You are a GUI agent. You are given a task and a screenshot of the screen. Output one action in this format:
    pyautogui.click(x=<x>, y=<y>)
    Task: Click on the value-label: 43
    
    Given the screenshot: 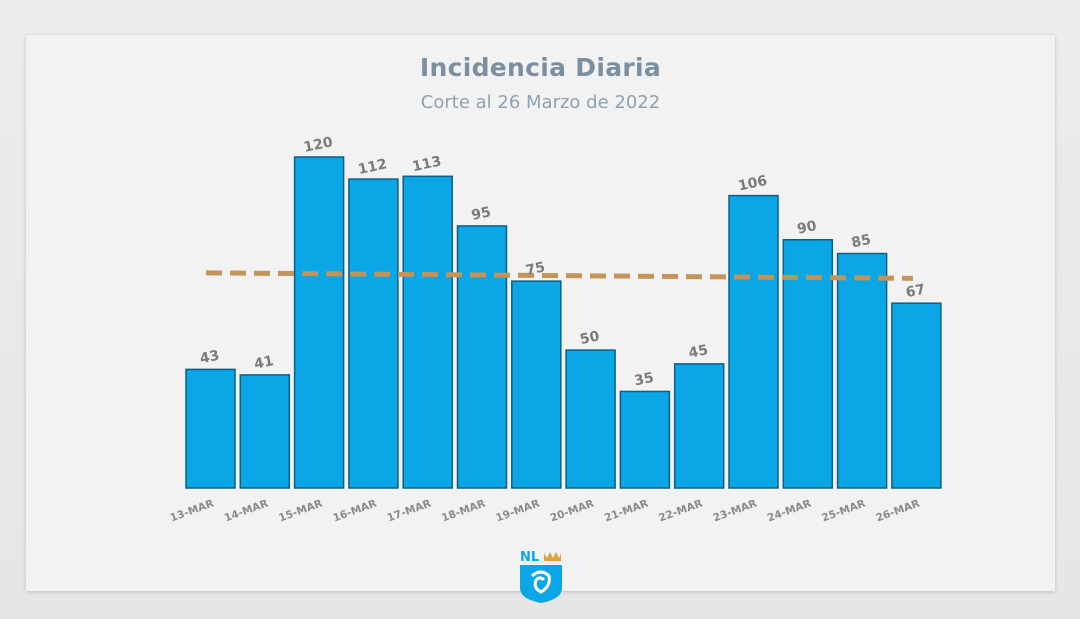 What is the action you would take?
    pyautogui.click(x=209, y=358)
    